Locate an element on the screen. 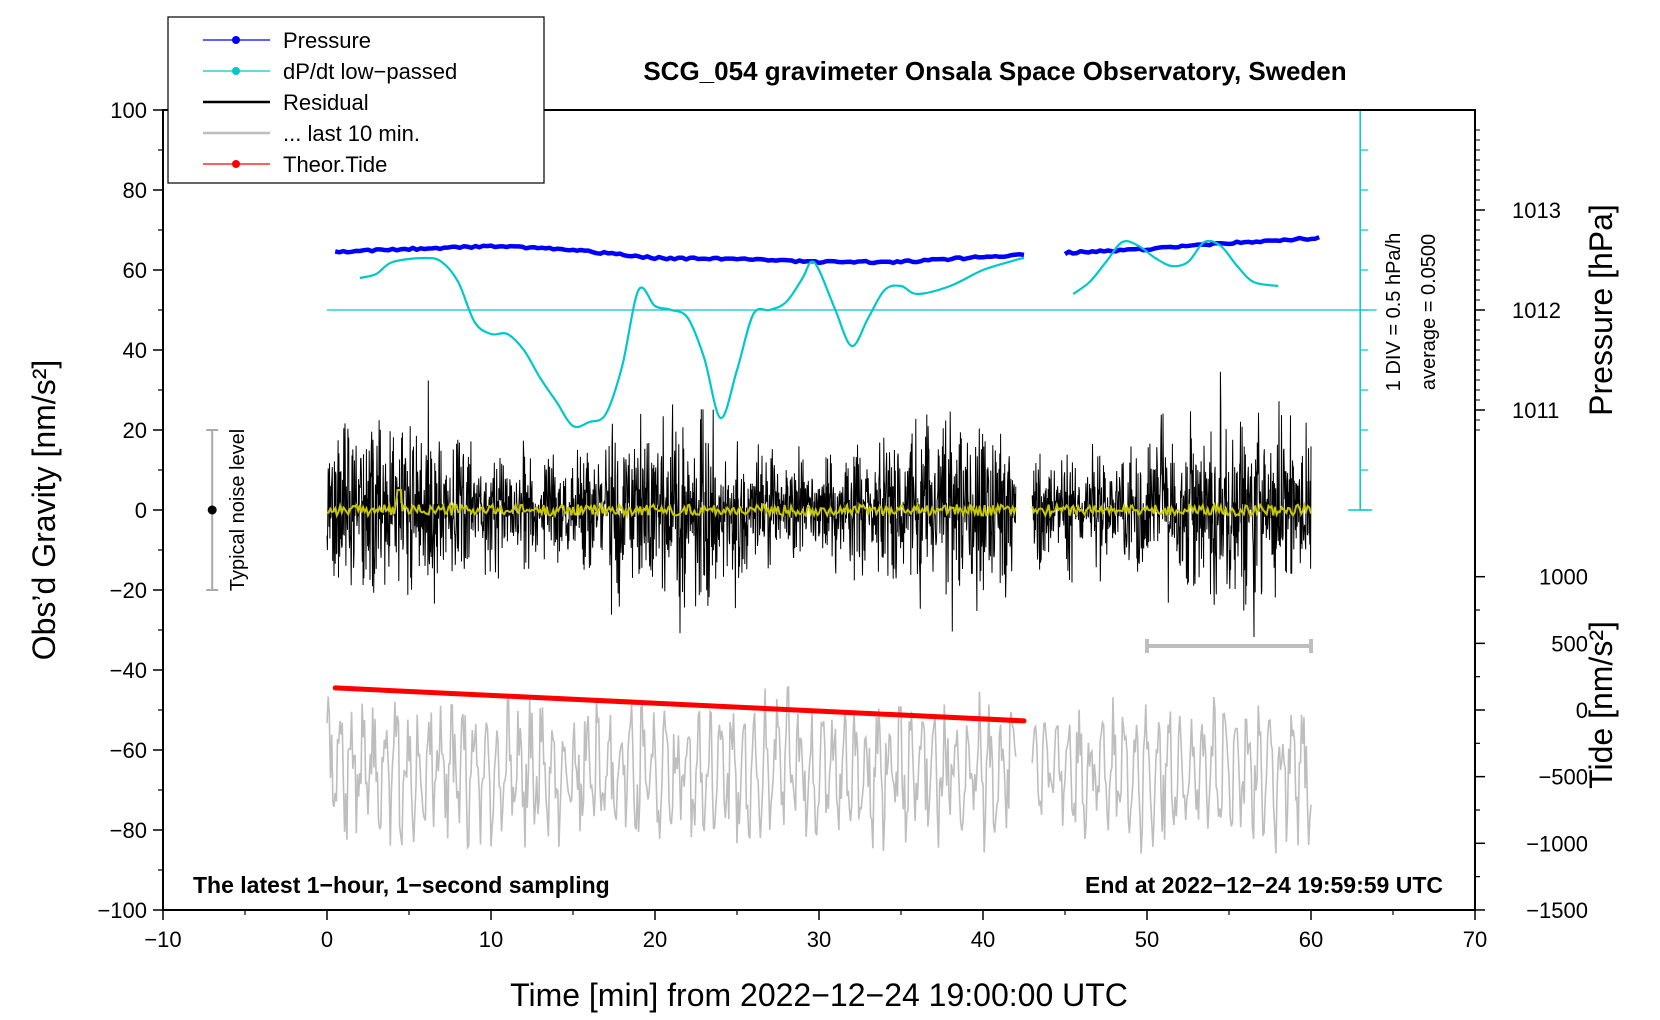 This screenshot has width=1660, height=1020. y-tick-label: 80 is located at coordinates (135, 190).